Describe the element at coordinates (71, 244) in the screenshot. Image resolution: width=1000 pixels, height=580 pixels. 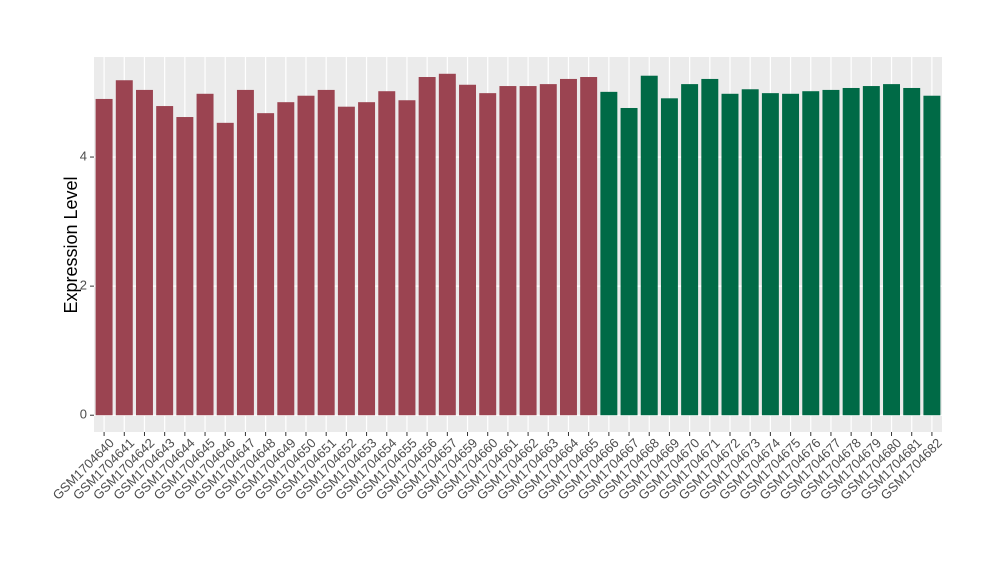
I see `y-axis-title: Expression Level` at that location.